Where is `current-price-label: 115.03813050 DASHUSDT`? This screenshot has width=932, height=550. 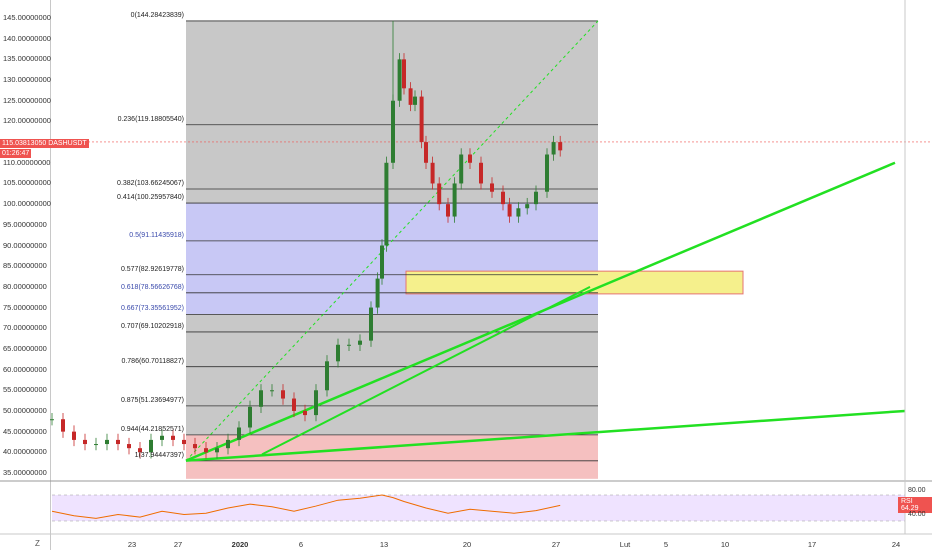
current-price-label: 115.03813050 DASHUSDT is located at coordinates (44, 143).